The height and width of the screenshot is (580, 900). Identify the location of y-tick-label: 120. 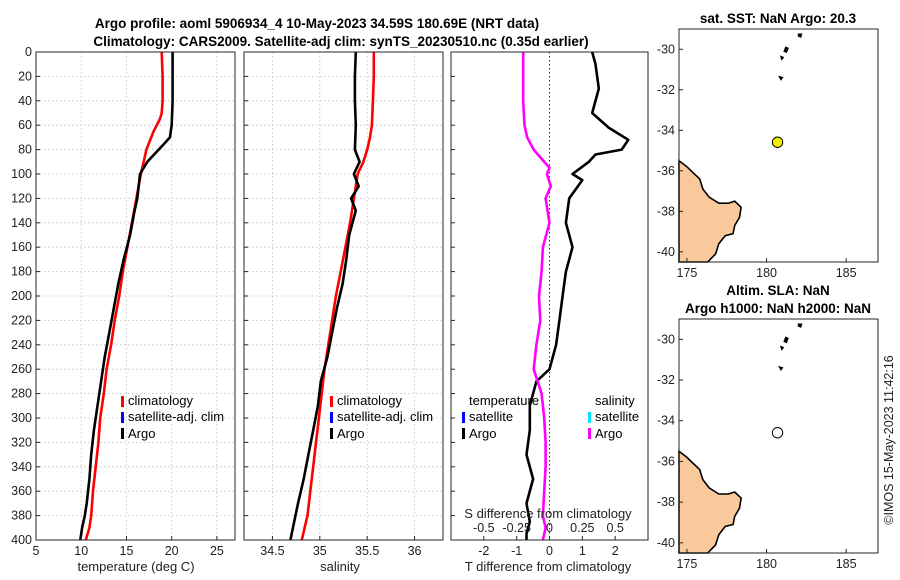
(21, 198).